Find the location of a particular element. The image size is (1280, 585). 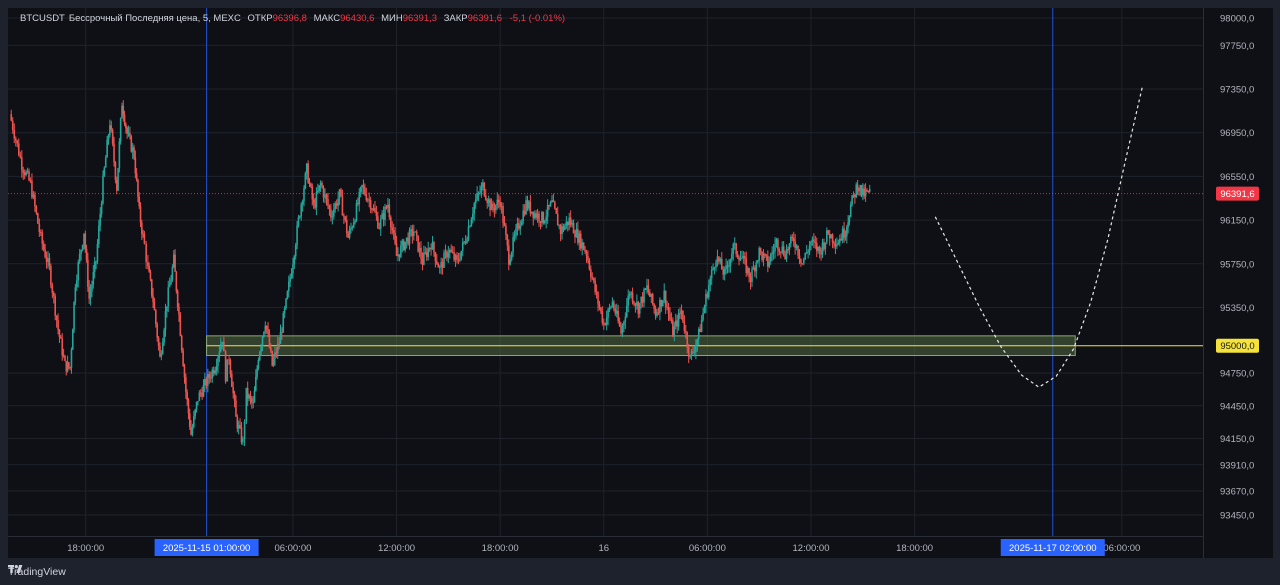

price-axis-tick-label: 97350,0 is located at coordinates (1237, 90).